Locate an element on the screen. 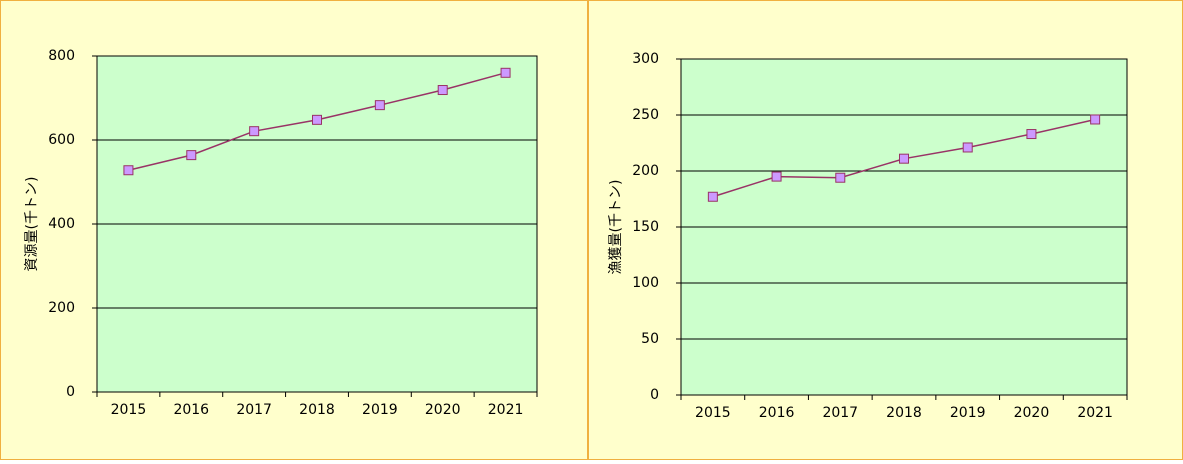 This screenshot has width=1183, height=464. y-tick-label: 400 is located at coordinates (61, 224).